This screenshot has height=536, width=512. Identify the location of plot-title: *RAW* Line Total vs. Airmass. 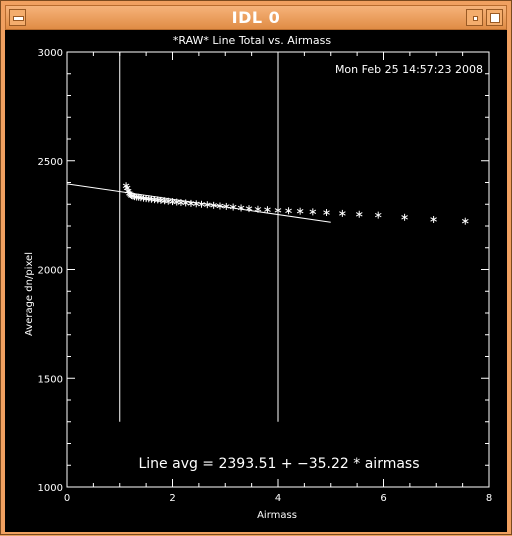
(252, 40).